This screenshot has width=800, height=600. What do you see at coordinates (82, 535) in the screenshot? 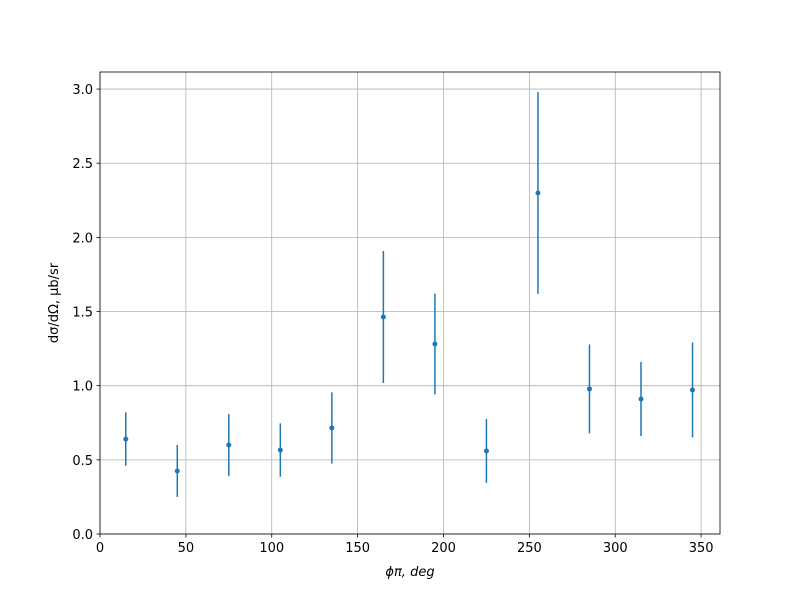
I see `y-tick-label: 0.0` at bounding box center [82, 535].